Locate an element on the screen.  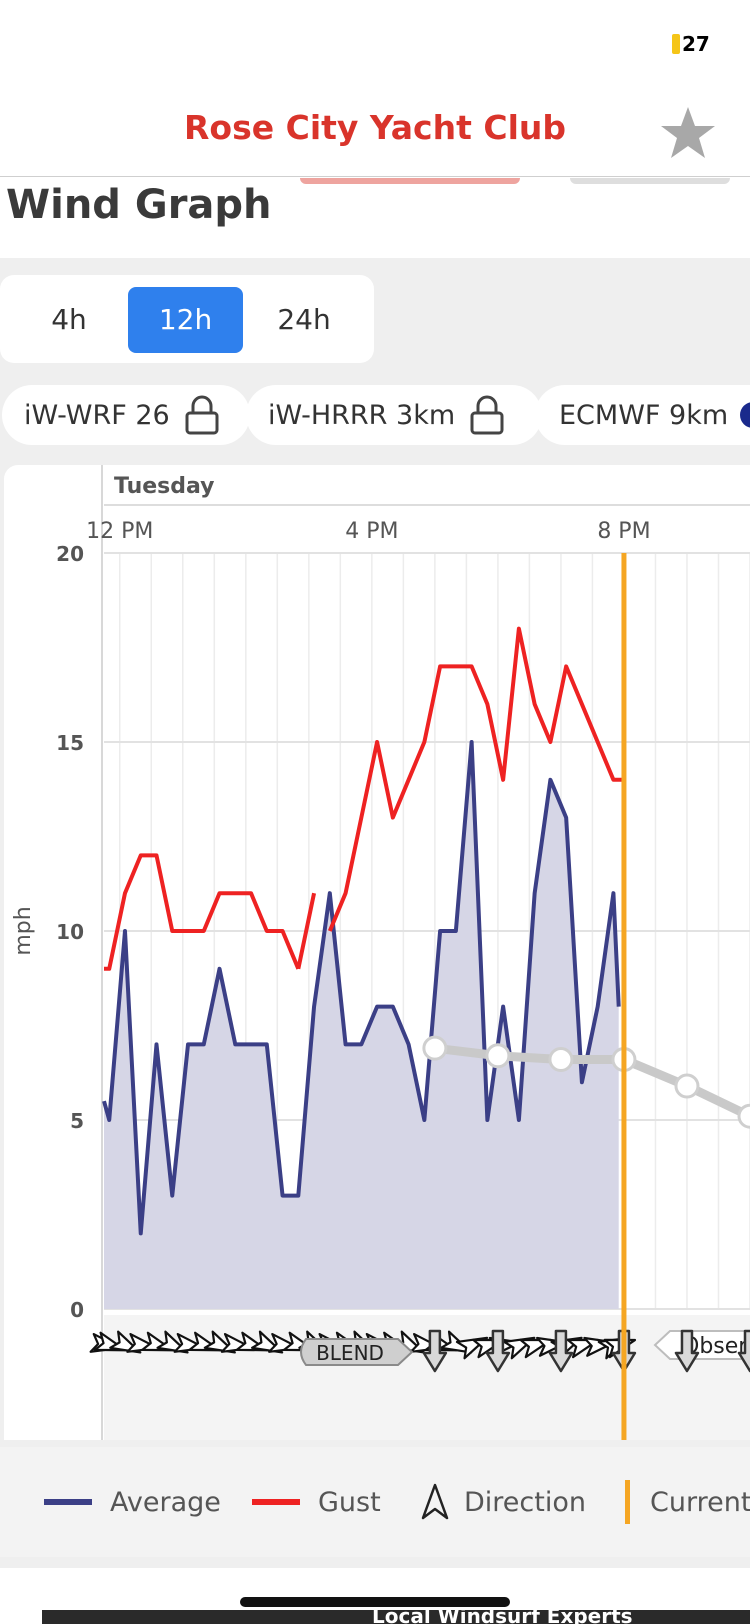
blend-tag-text: BLEND is located at coordinates (350, 1353).